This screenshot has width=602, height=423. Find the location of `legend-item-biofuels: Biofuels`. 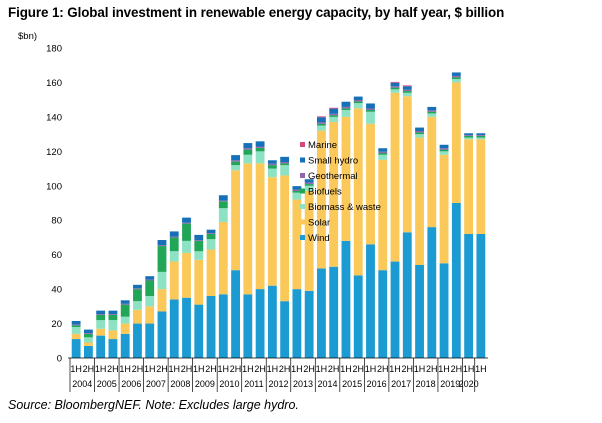

legend-item-biofuels: Biofuels is located at coordinates (321, 192).